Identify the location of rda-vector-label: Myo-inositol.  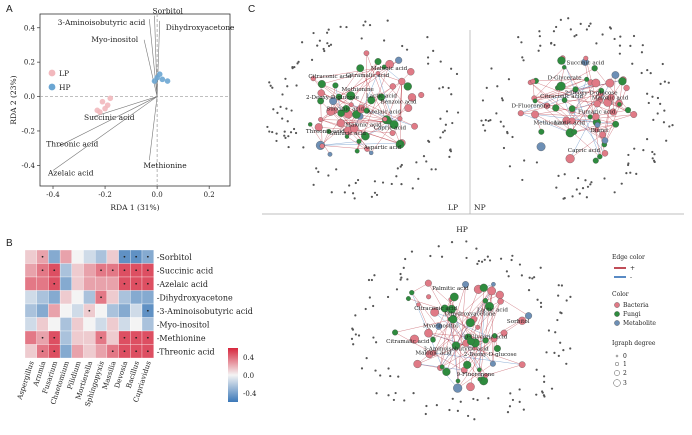
(114, 39).